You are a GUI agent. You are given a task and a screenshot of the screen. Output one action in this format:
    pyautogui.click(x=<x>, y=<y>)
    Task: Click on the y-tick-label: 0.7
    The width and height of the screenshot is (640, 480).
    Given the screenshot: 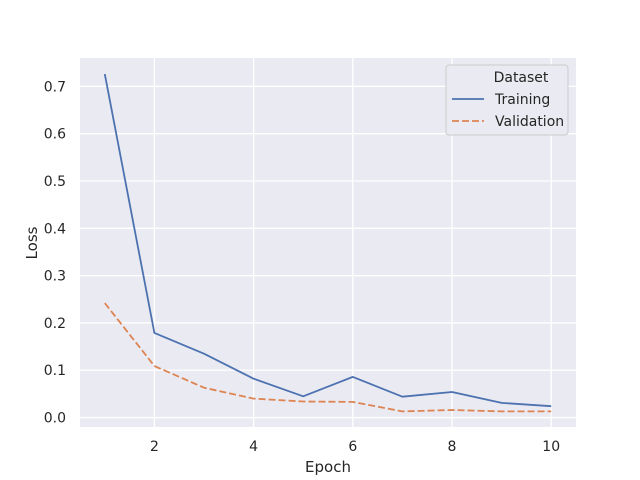 What is the action you would take?
    pyautogui.click(x=55, y=87)
    